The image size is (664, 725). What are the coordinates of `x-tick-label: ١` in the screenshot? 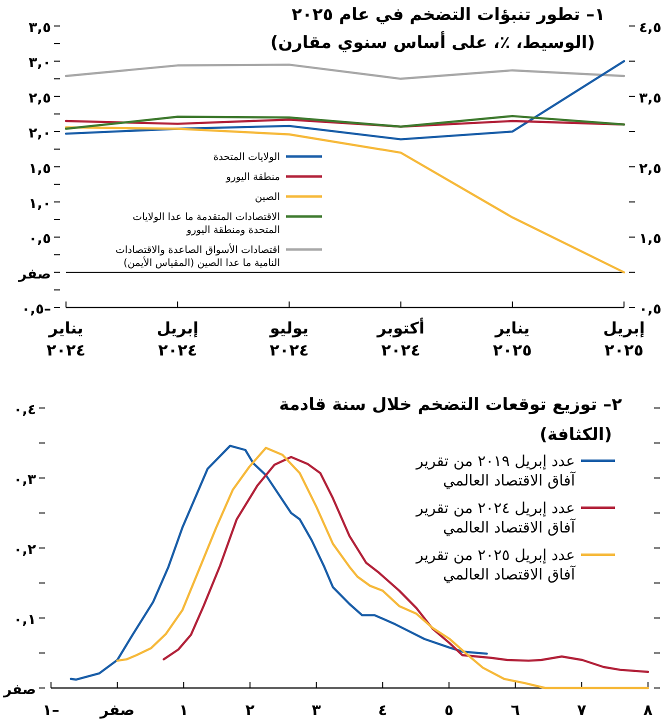 It's located at (183, 710).